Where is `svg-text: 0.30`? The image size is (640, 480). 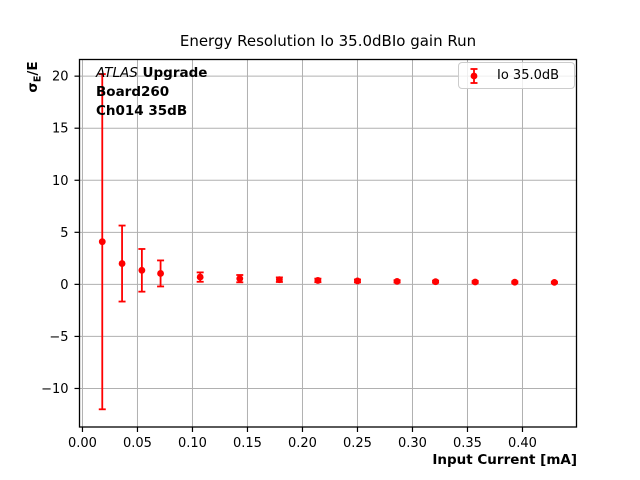 svg-text: 0.30 is located at coordinates (412, 443).